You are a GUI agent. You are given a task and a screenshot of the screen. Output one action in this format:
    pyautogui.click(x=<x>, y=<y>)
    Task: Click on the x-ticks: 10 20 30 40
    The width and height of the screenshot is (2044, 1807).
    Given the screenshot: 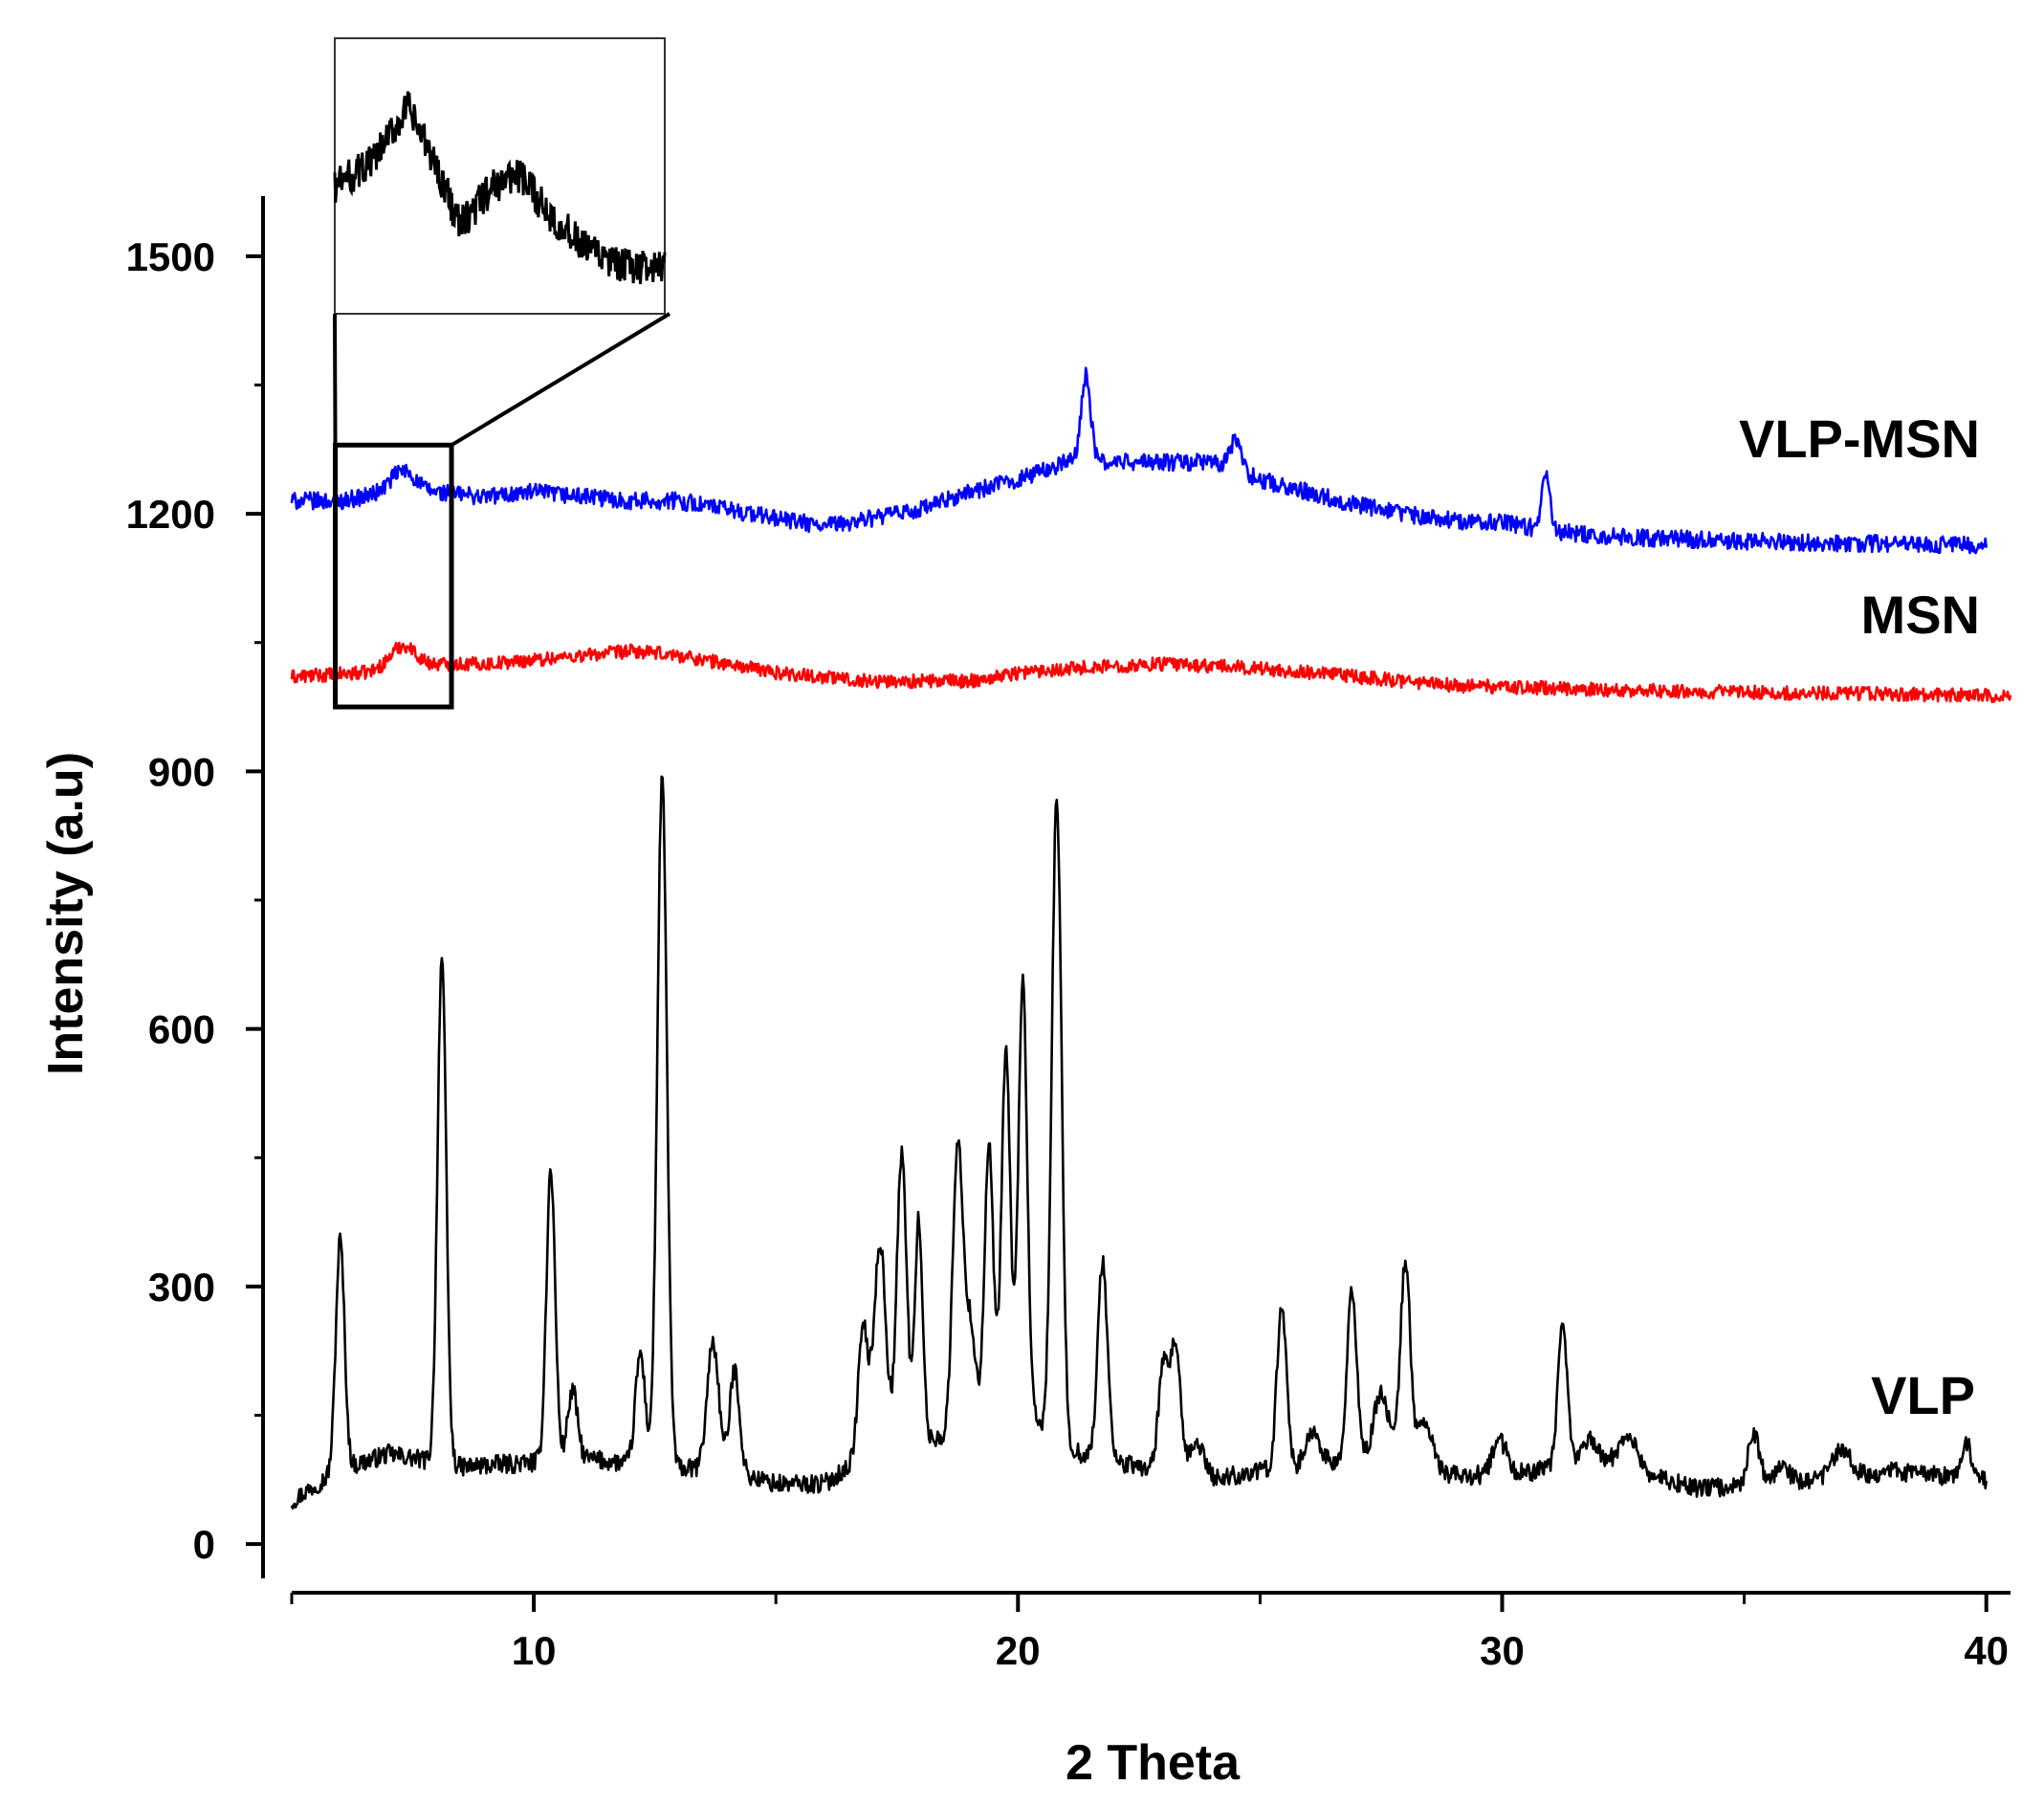 What is the action you would take?
    pyautogui.click(x=1149, y=1633)
    